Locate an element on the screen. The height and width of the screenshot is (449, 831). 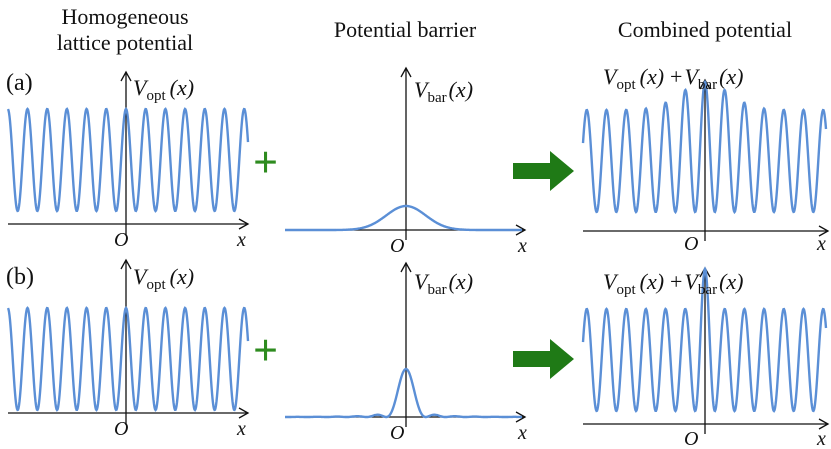
header-combined: Combined potential is located at coordinates (705, 29).